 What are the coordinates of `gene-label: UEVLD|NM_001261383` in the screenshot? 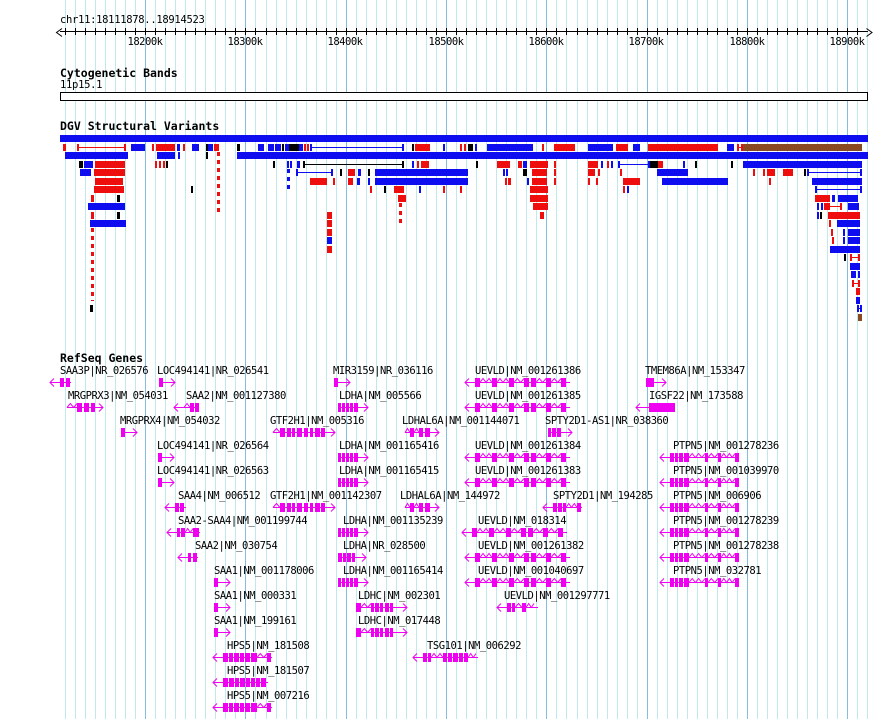 It's located at (528, 471).